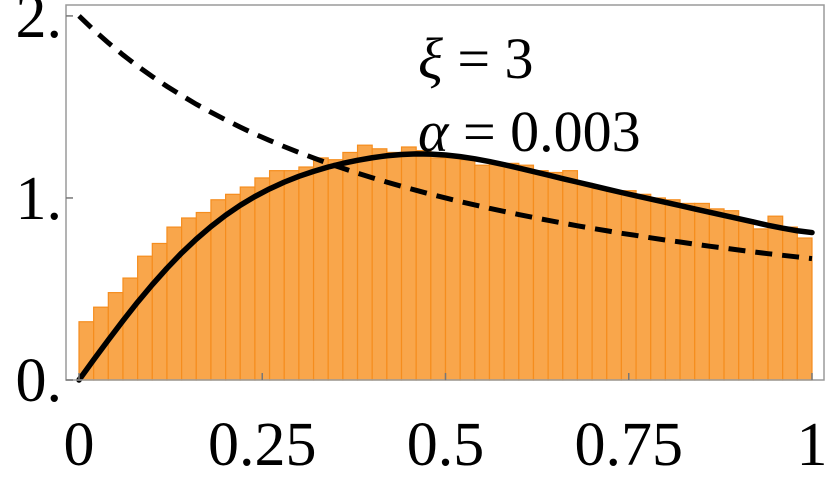 The height and width of the screenshot is (479, 830). I want to click on xi-annotation: ξ = 3, so click(476, 58).